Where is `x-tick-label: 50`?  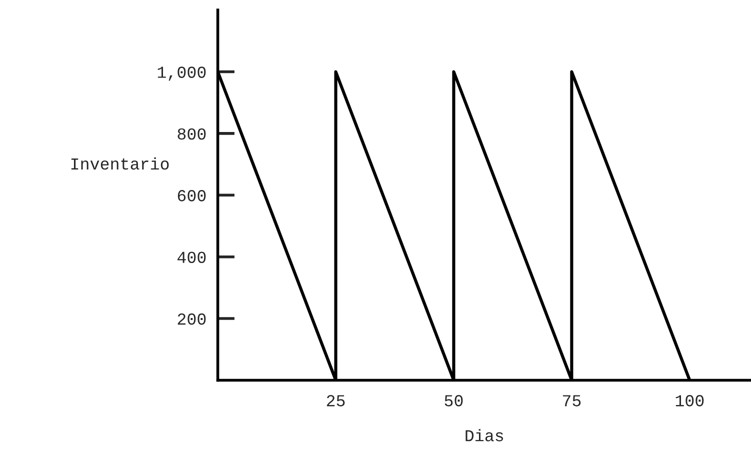 x-tick-label: 50 is located at coordinates (453, 400).